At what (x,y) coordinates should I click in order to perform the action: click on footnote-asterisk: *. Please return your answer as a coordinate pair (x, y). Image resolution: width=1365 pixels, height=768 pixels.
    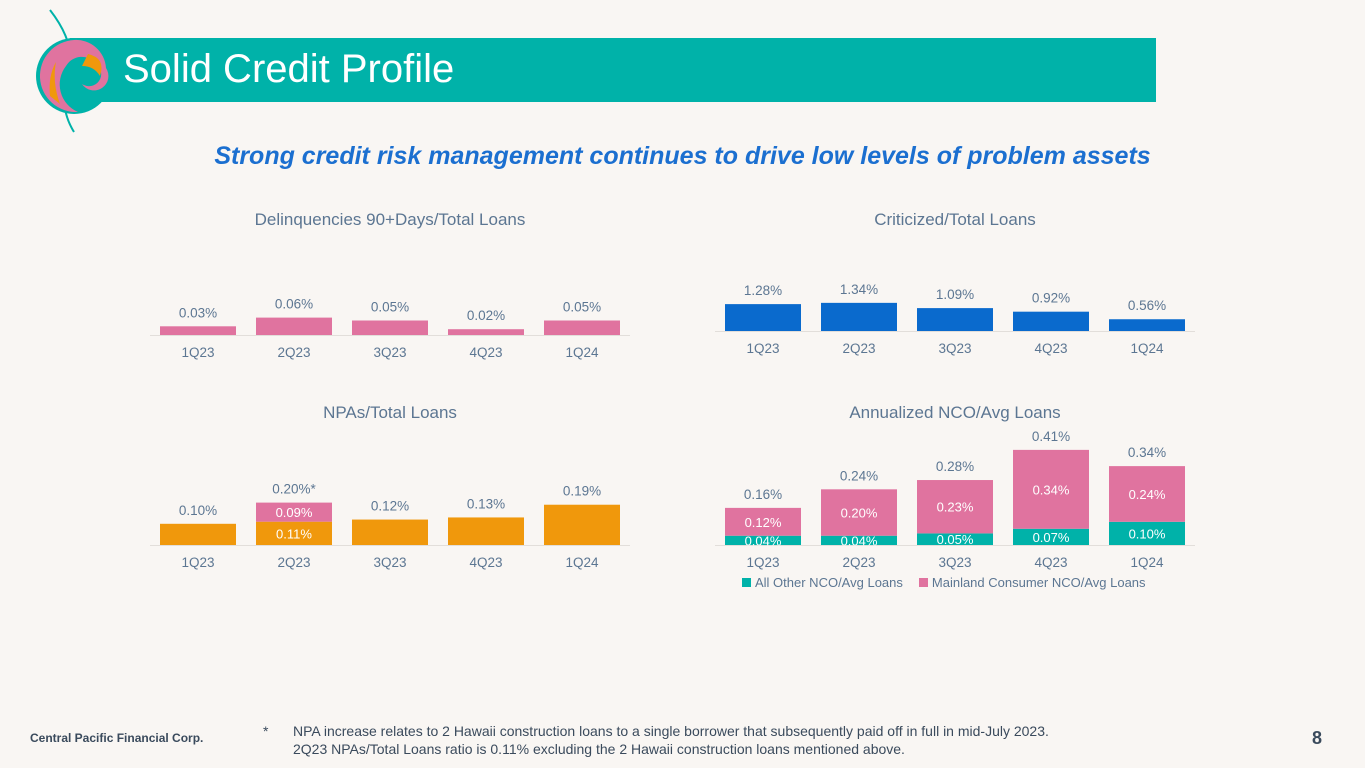
    Looking at the image, I should click on (266, 731).